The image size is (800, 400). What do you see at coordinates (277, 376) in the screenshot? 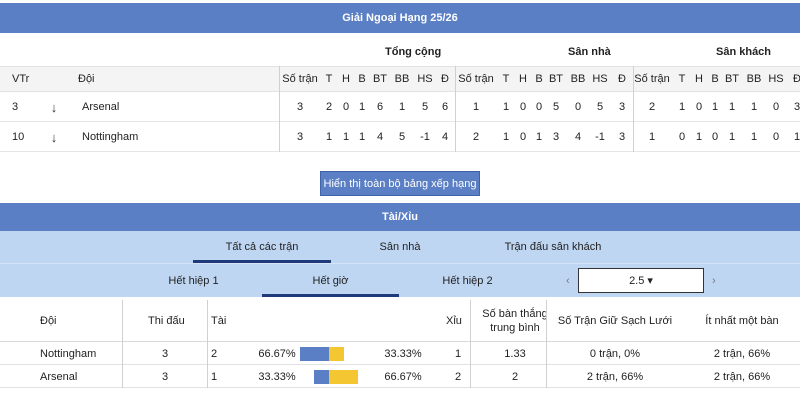
I see `over-percent: 33.33%` at bounding box center [277, 376].